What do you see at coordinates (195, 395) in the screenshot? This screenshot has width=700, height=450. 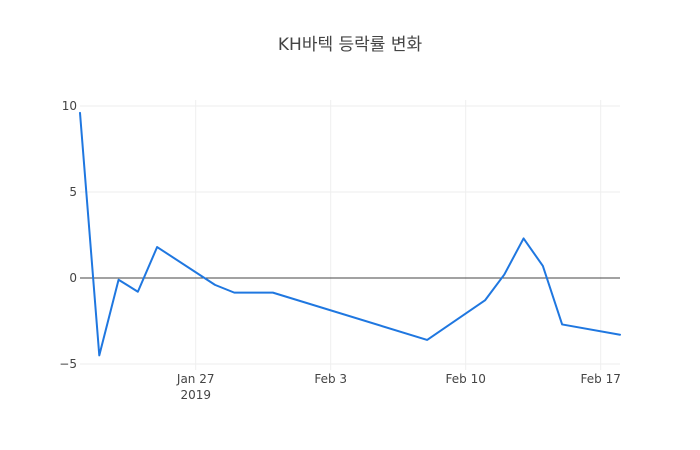 I see `x-tick-sublabel: 2019` at bounding box center [195, 395].